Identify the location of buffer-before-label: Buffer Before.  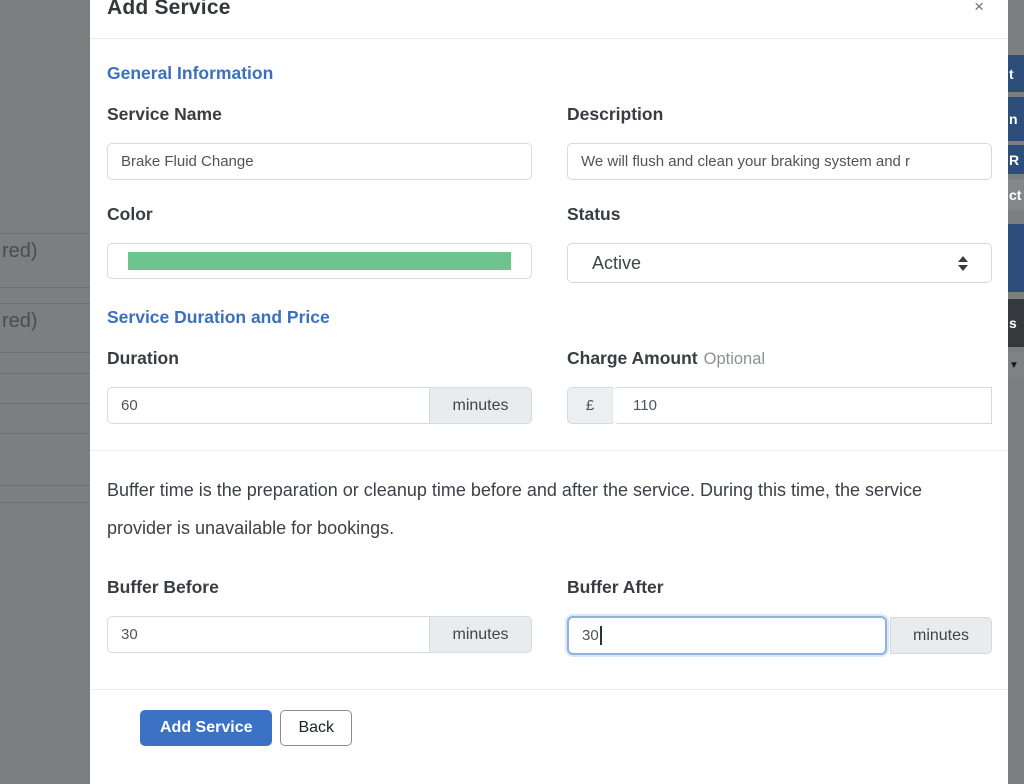
(163, 587).